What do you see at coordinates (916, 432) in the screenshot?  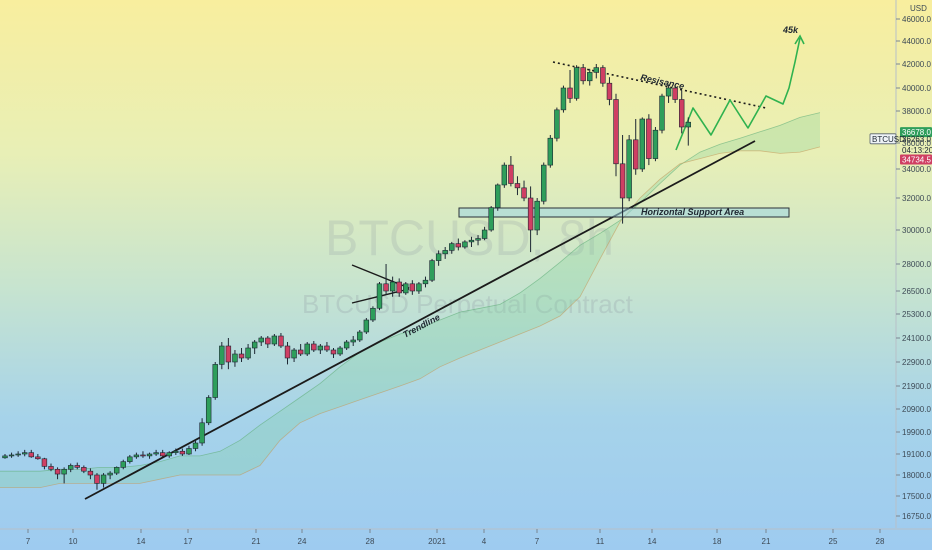 I see `price-tick-label: 19900.0` at bounding box center [916, 432].